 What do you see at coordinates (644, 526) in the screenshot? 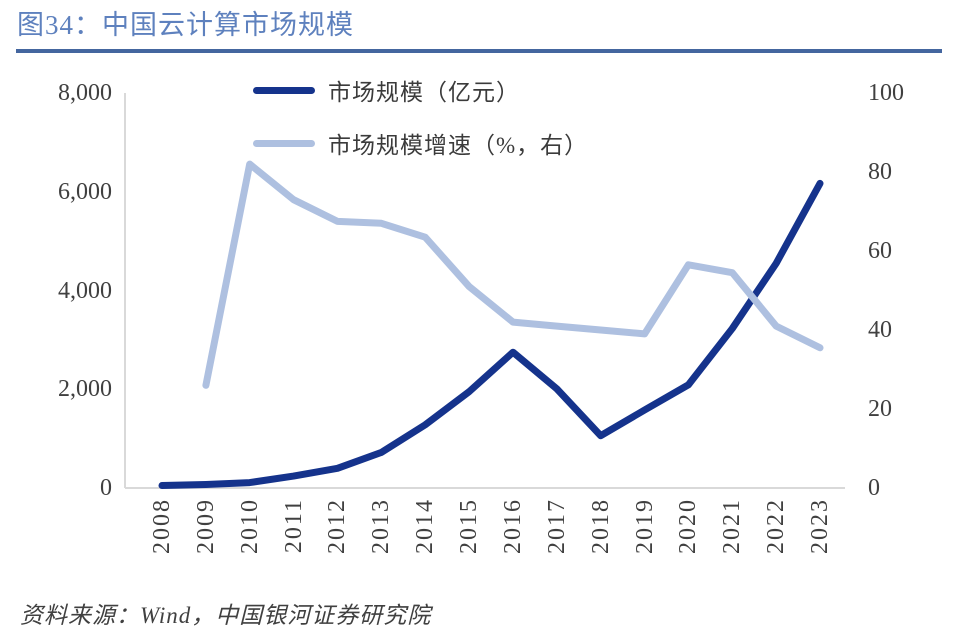
I see `x-axis-label: 2019` at bounding box center [644, 526].